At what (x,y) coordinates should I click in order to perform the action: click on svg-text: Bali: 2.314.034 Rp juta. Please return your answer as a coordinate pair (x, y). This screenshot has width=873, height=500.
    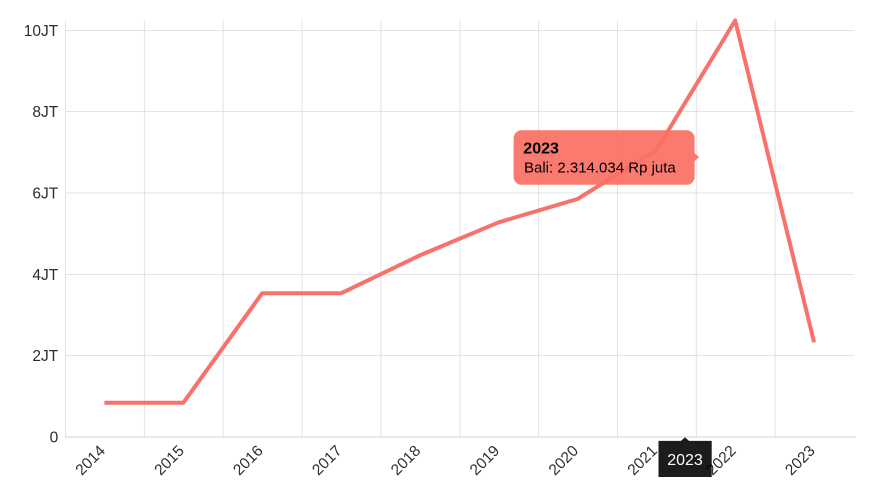
    Looking at the image, I should click on (600, 168).